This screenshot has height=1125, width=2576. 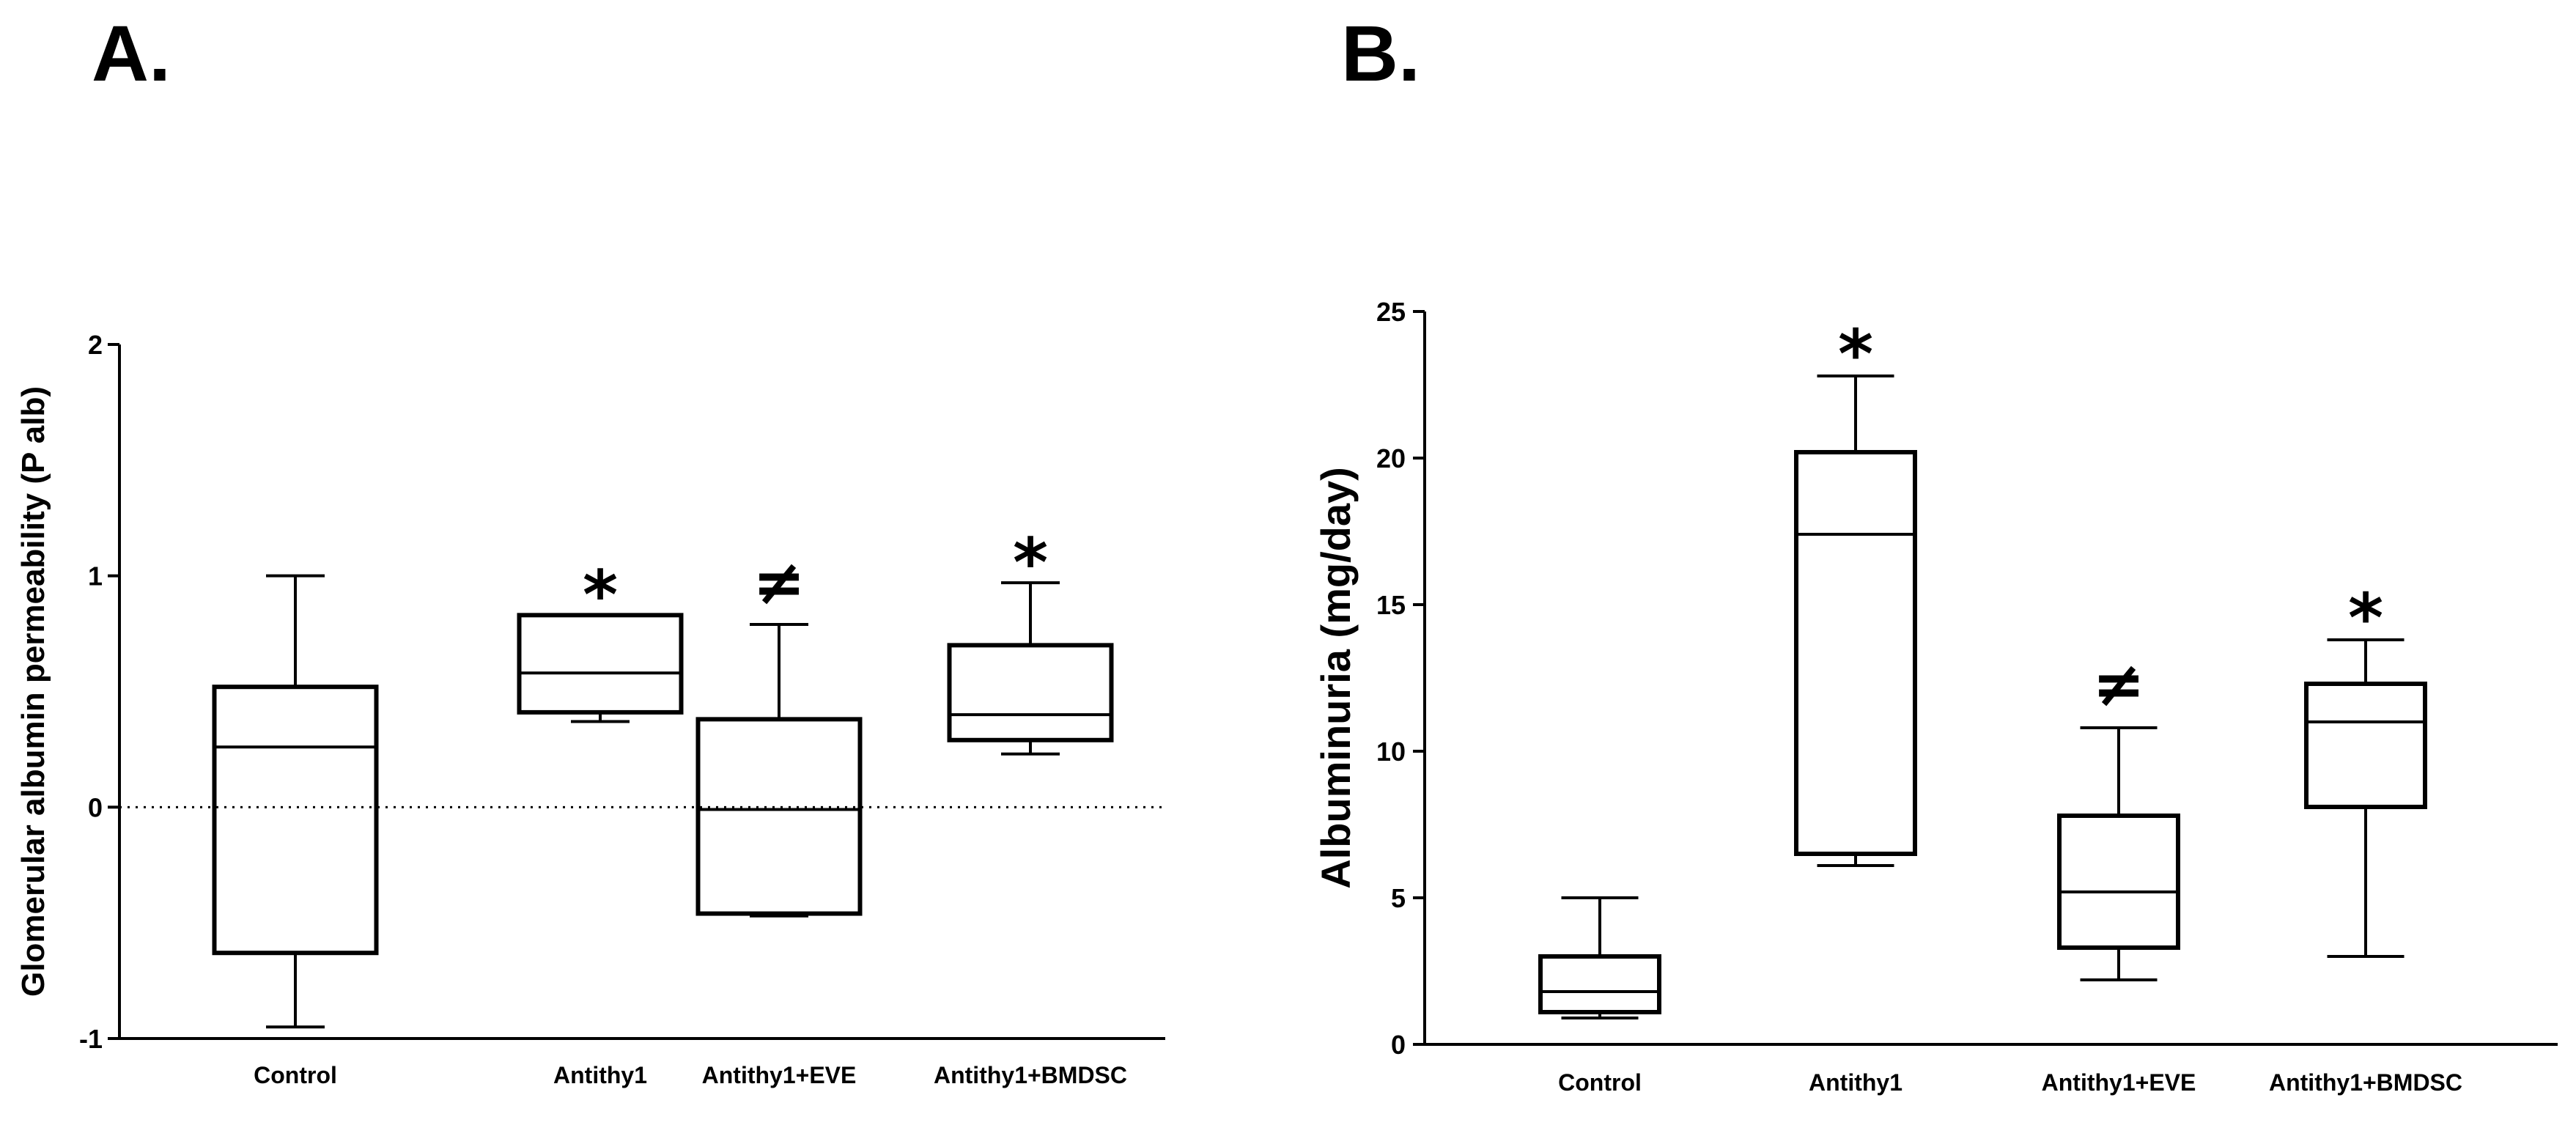 What do you see at coordinates (1391, 458) in the screenshot?
I see `y-tick-label: 20` at bounding box center [1391, 458].